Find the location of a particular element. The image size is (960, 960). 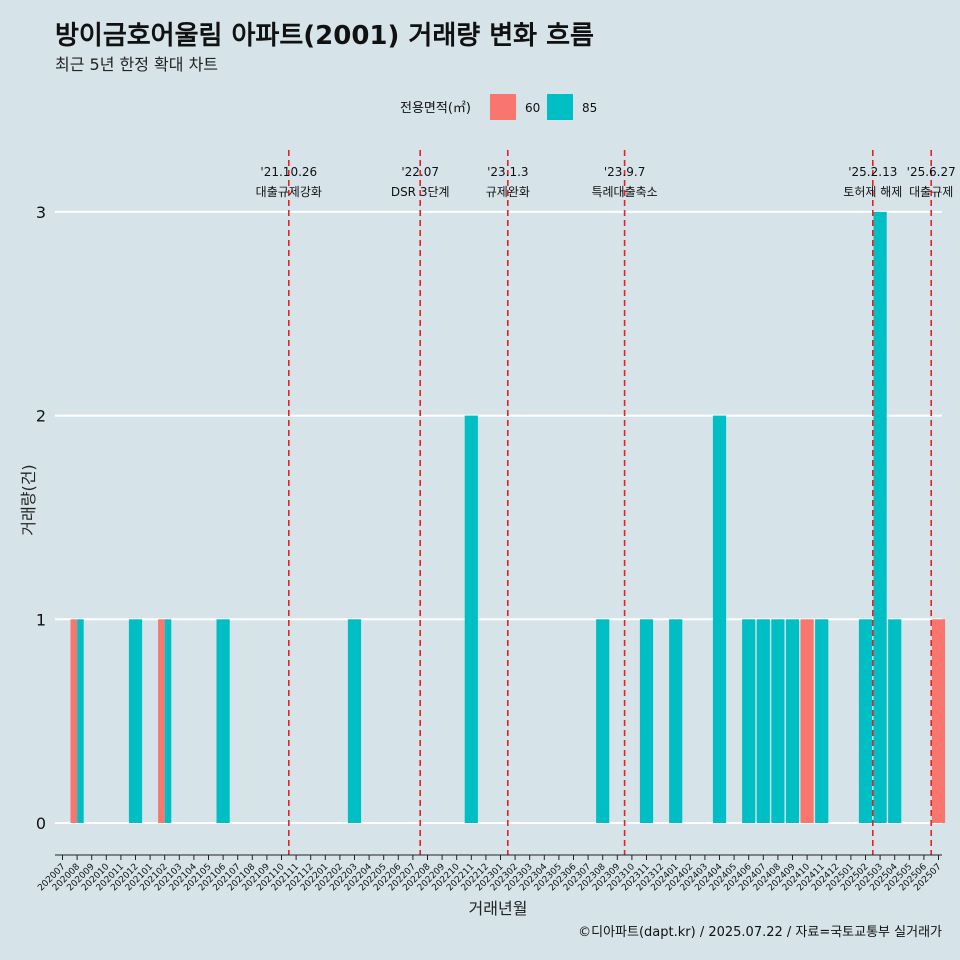

y-tick-label: 0 is located at coordinates (41, 823).